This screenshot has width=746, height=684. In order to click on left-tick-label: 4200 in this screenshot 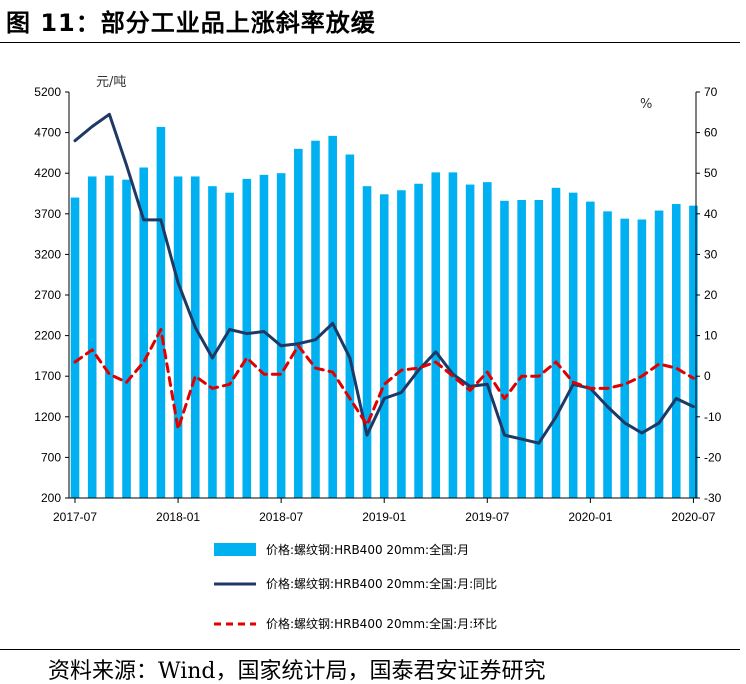, I will do `click(47, 173)`.